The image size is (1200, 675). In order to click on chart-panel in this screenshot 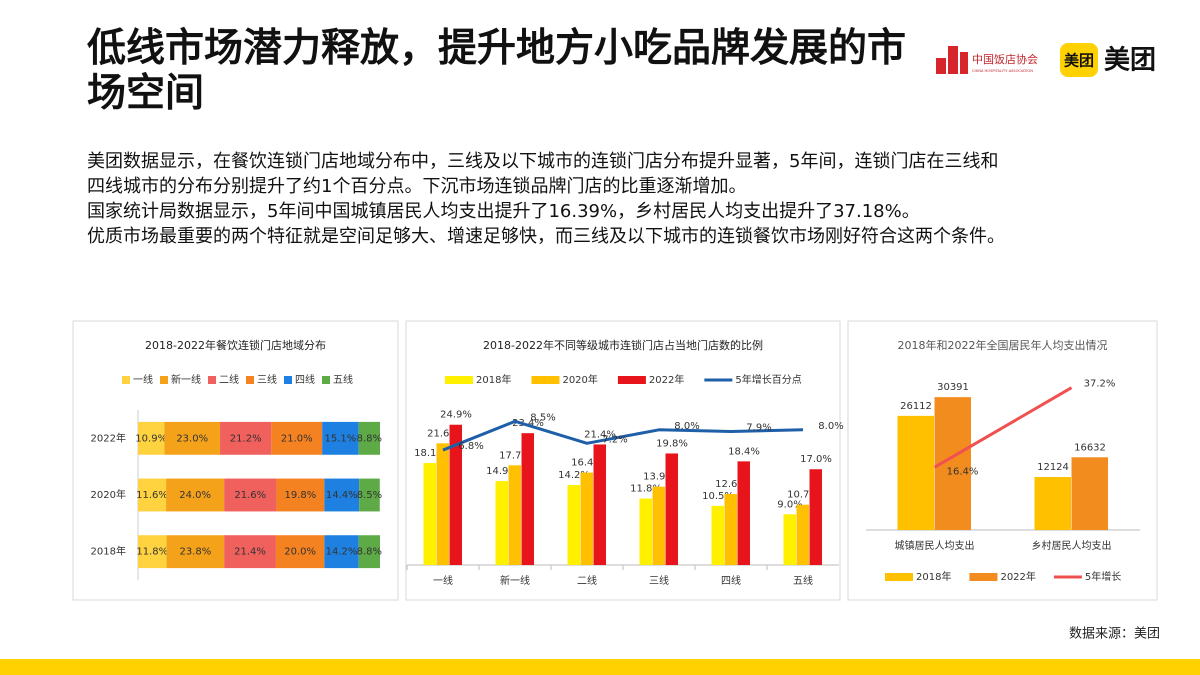, I will do `click(1002, 460)`.